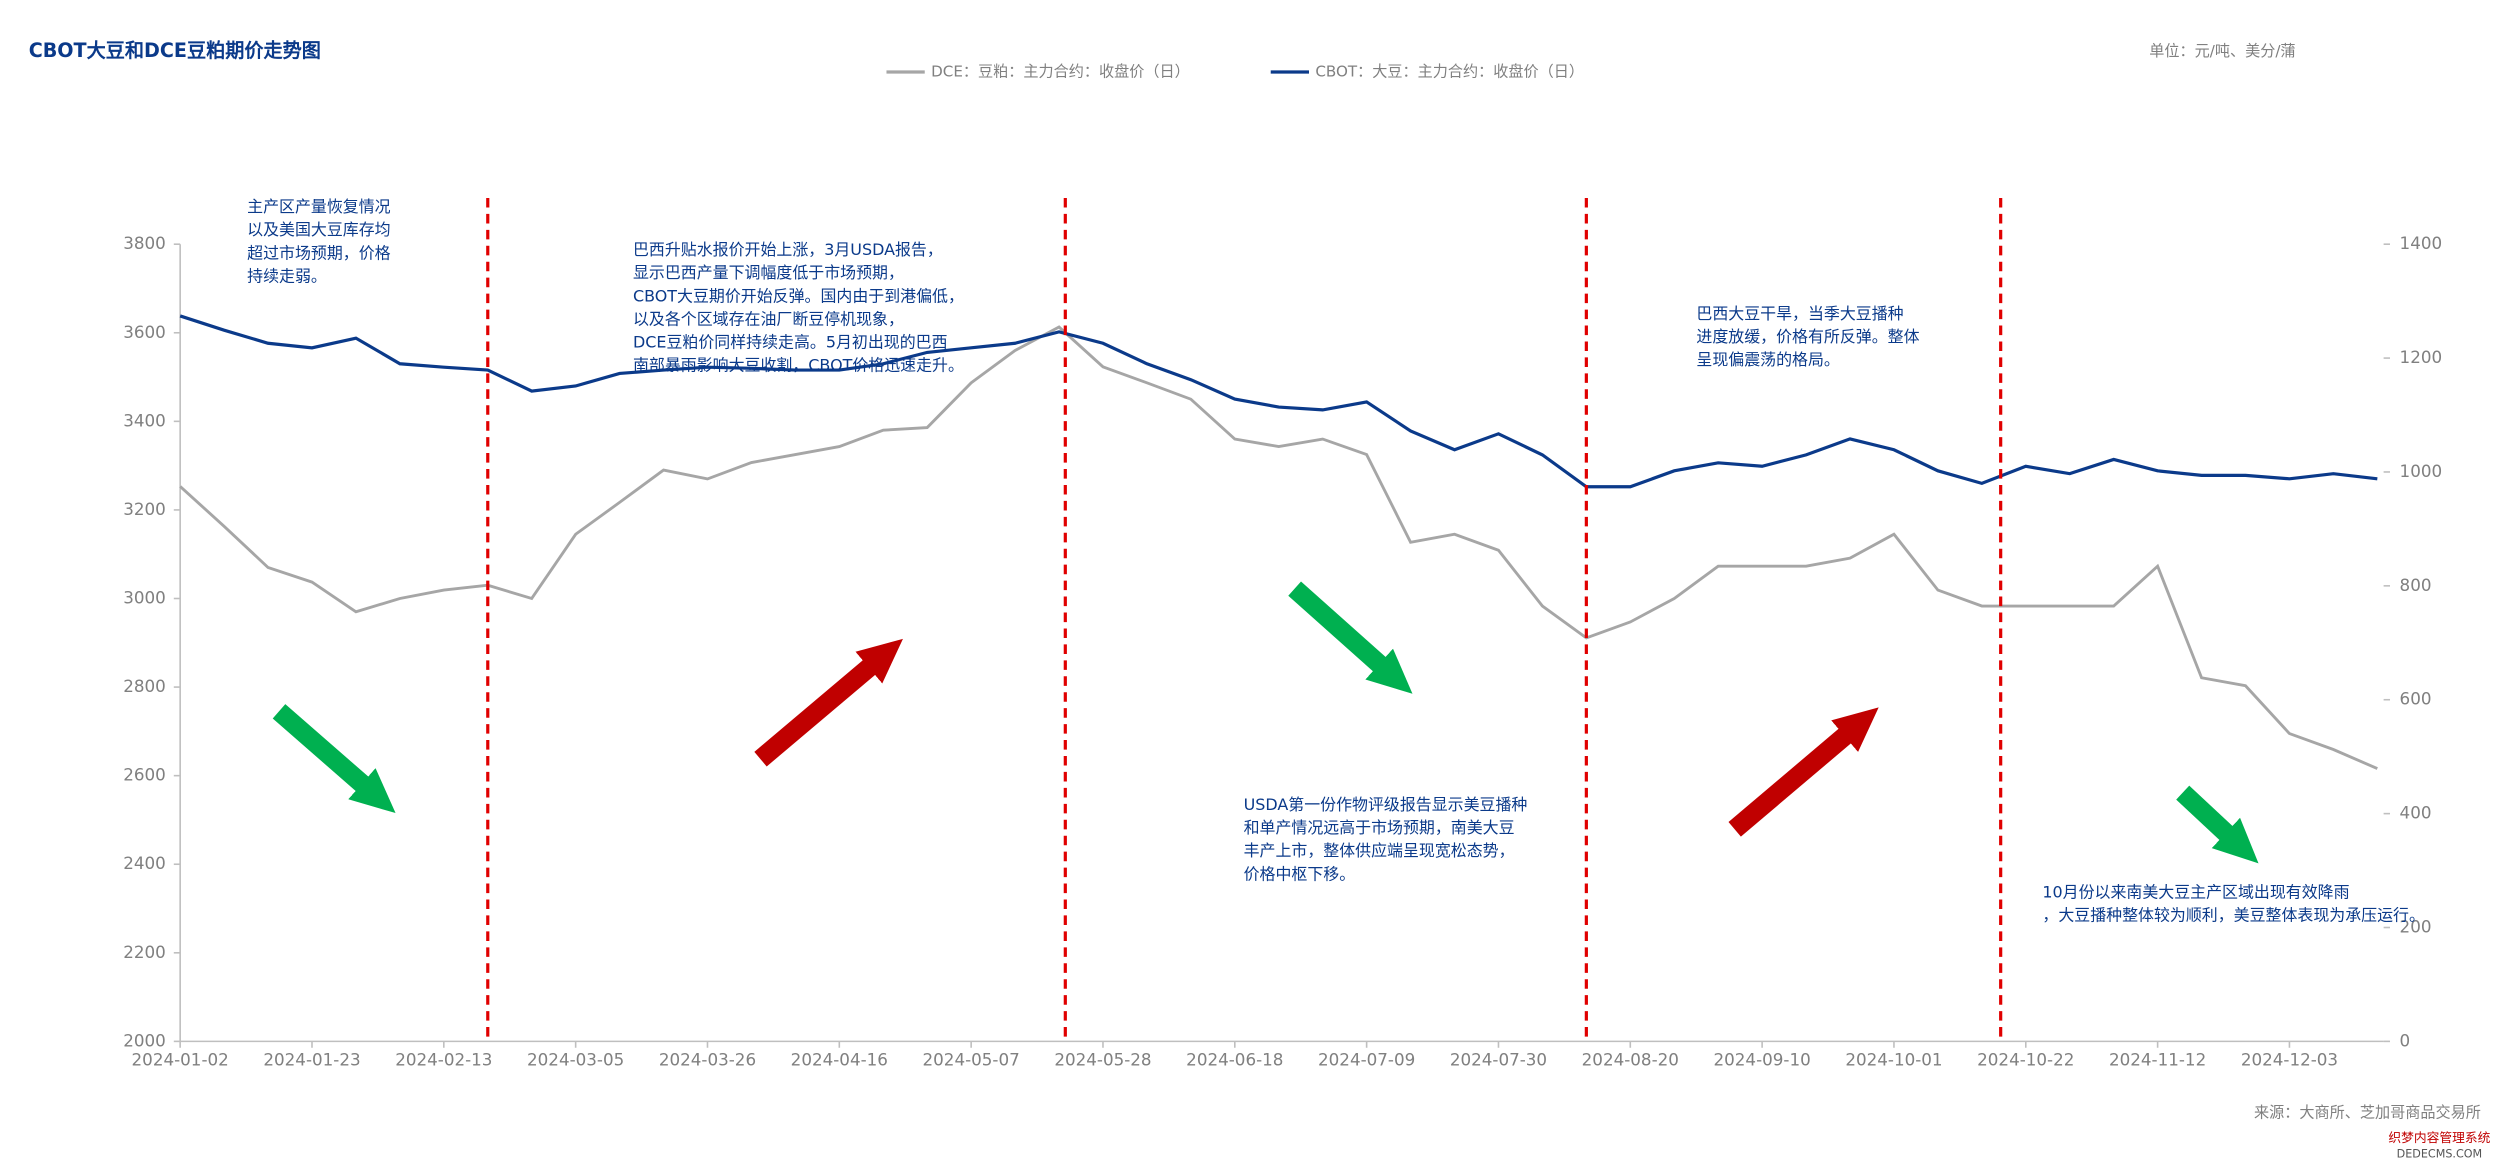 Image resolution: width=2500 pixels, height=1166 pixels. I want to click on x-tick-label: 2024-11-12, so click(2157, 1060).